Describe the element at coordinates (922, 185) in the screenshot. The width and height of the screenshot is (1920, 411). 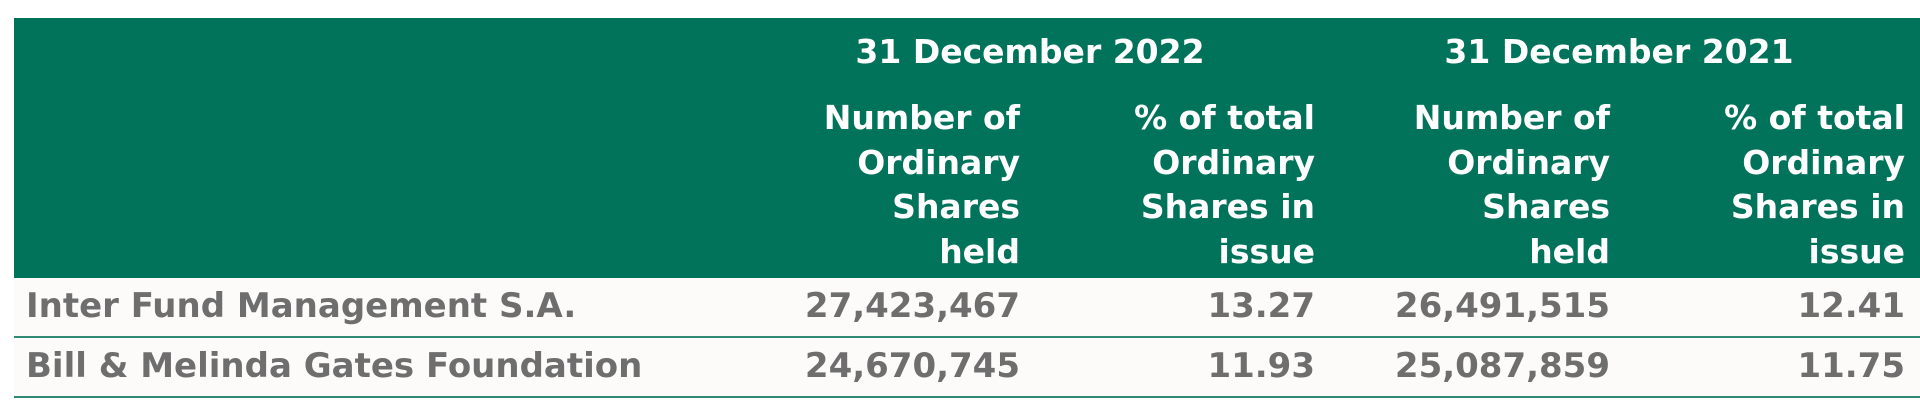
I see `col-header-shares-2022: Number of Ordinary Shares held` at that location.